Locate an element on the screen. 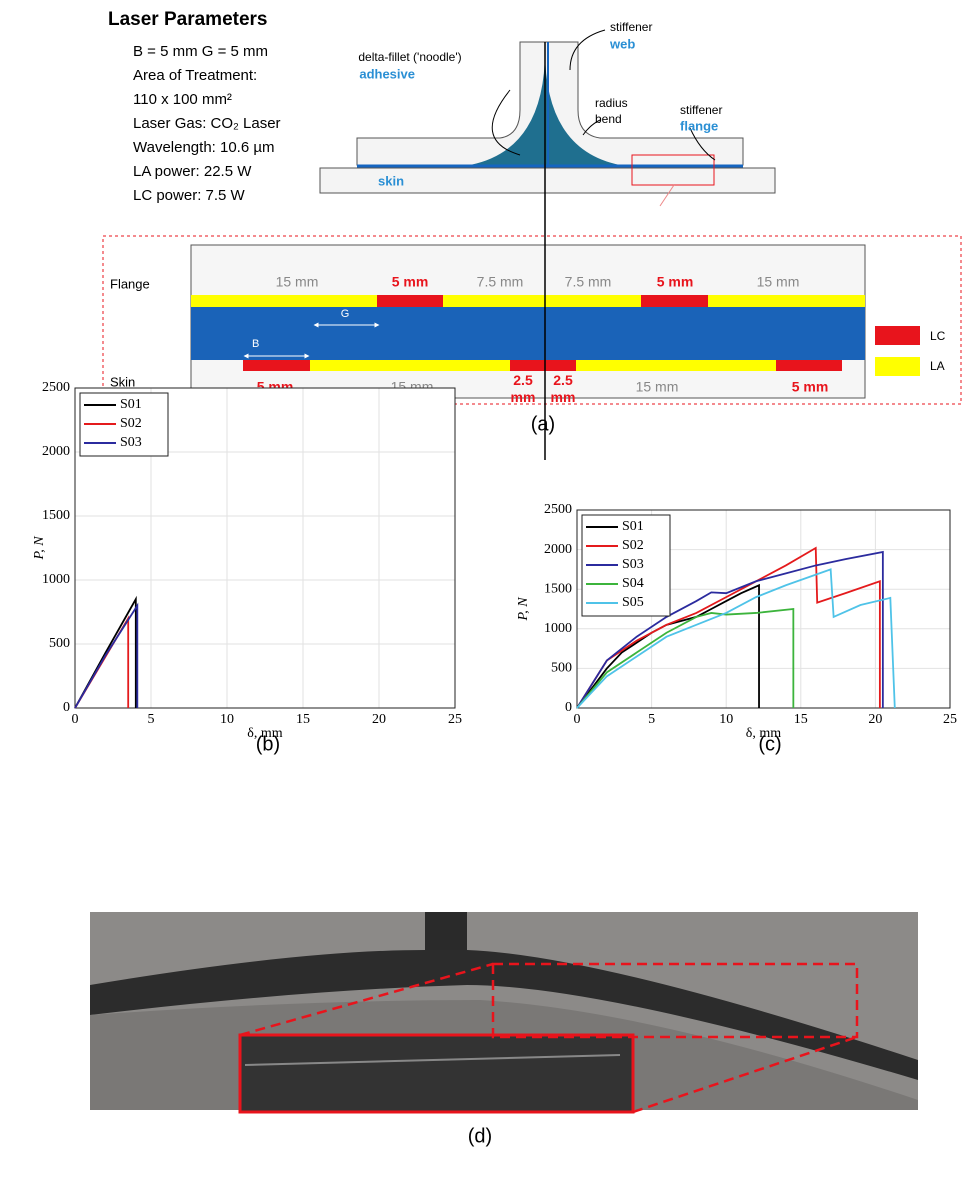 This screenshot has width=962, height=1185. legend-label: LA is located at coordinates (937, 366).